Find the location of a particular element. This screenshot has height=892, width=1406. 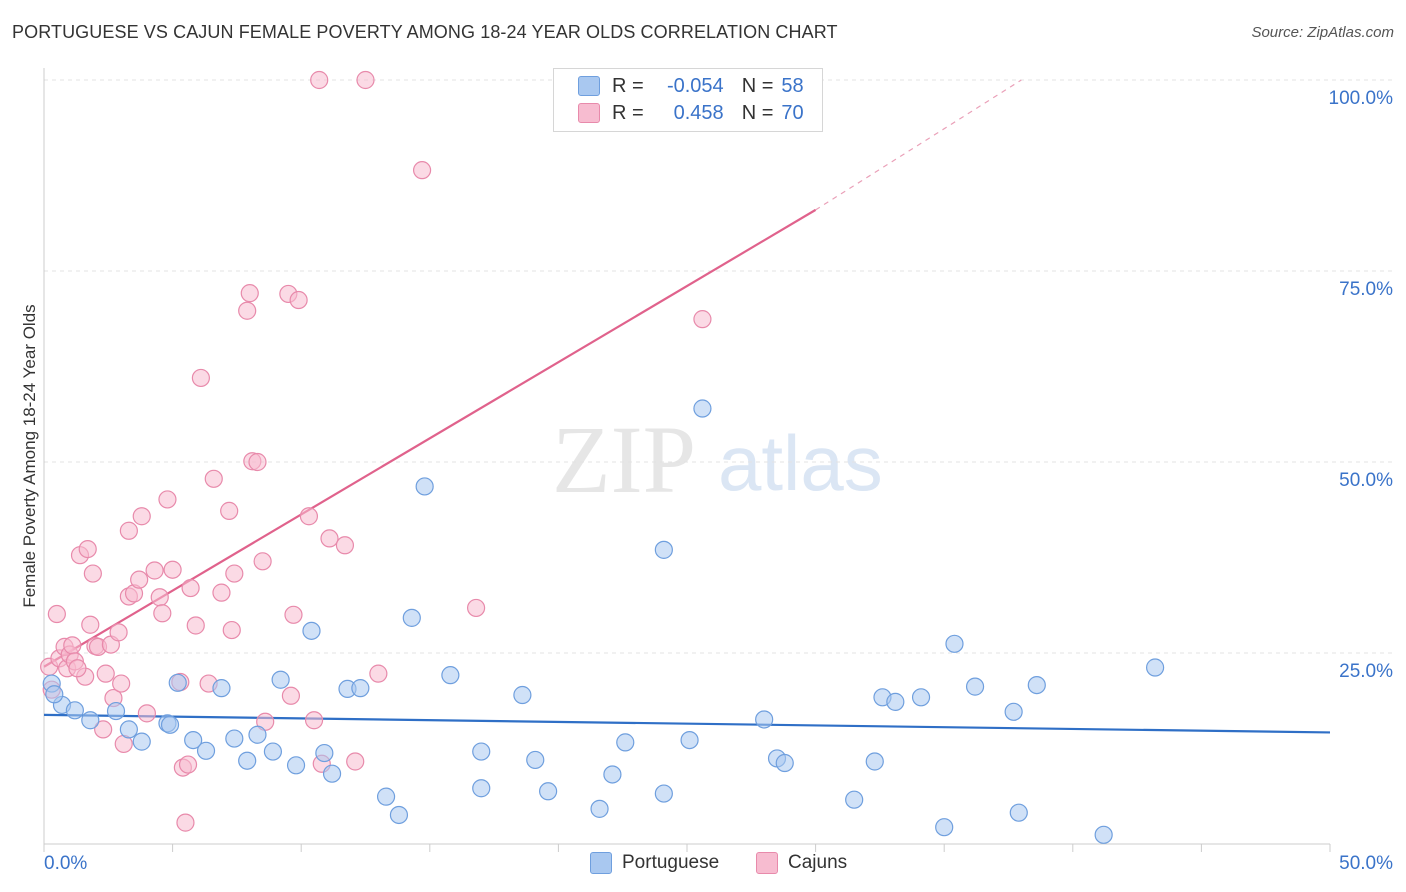

y-tick-label: 25.0% is located at coordinates (1366, 671).